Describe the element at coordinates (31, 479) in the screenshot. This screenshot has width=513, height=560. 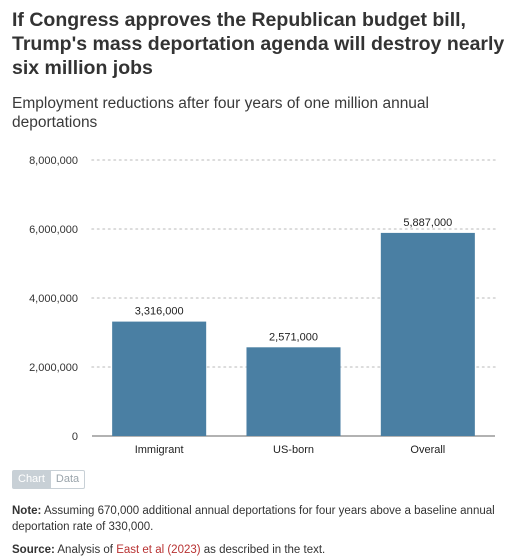
I see `chart-tab: Chart` at that location.